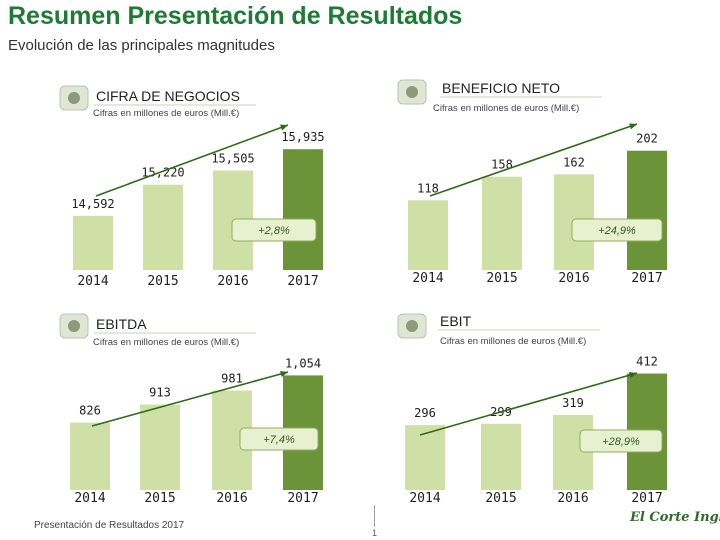  I want to click on chart-1-year-label-2017: 2017, so click(302, 281).